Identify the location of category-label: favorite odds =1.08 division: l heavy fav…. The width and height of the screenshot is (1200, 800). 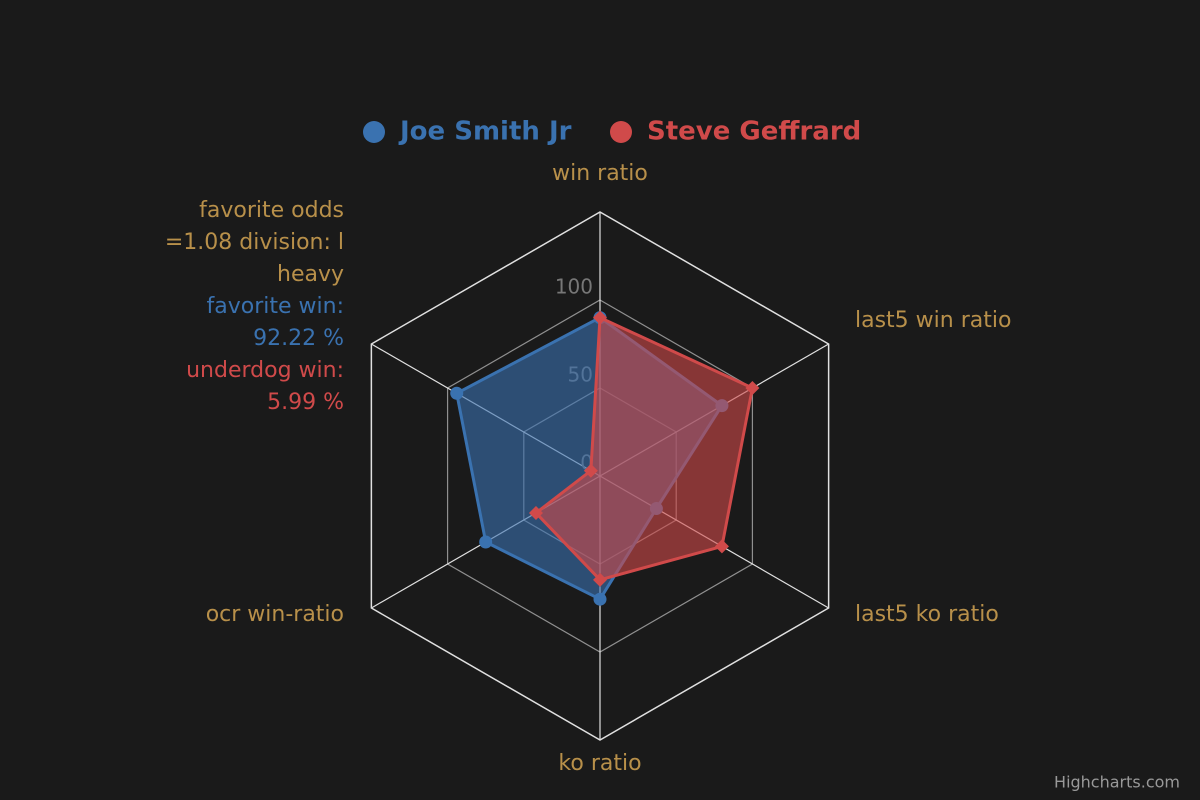
(249, 307).